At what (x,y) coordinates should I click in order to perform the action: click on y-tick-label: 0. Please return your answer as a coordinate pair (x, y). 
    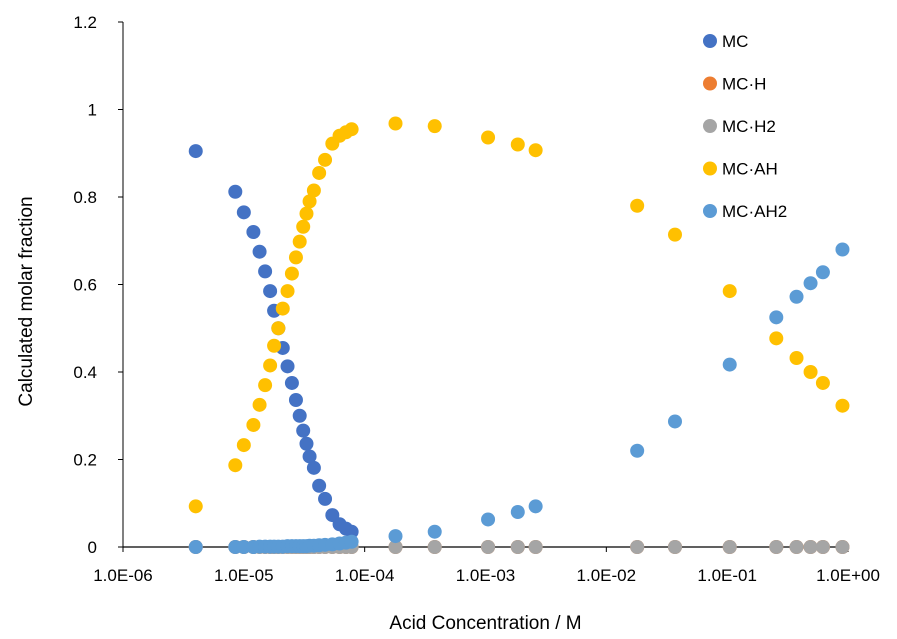
    Looking at the image, I should click on (92, 547).